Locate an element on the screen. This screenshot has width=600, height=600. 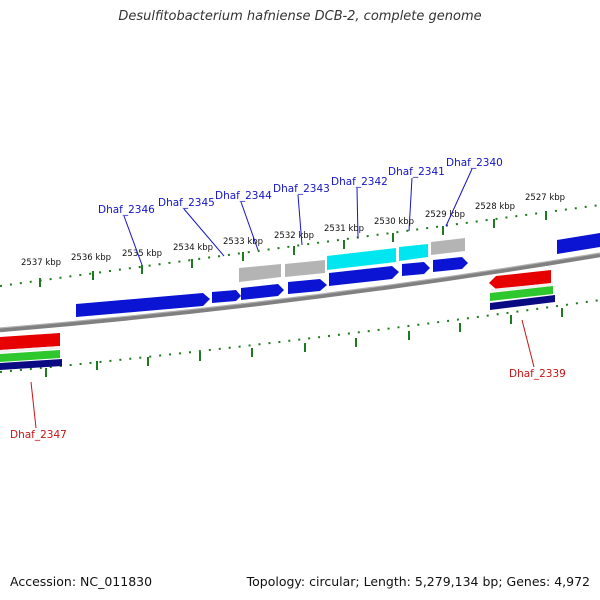
tick-label: 2532 kbp is located at coordinates (294, 236).